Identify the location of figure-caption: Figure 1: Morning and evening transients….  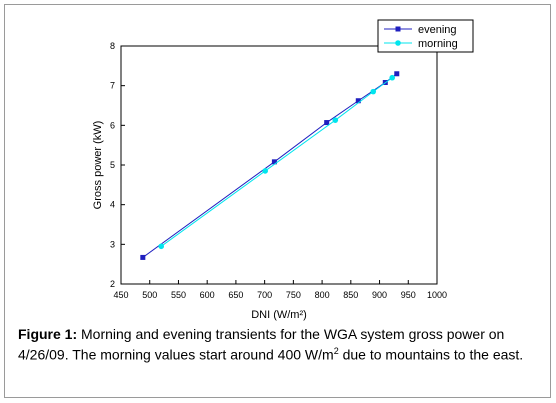
(282, 345).